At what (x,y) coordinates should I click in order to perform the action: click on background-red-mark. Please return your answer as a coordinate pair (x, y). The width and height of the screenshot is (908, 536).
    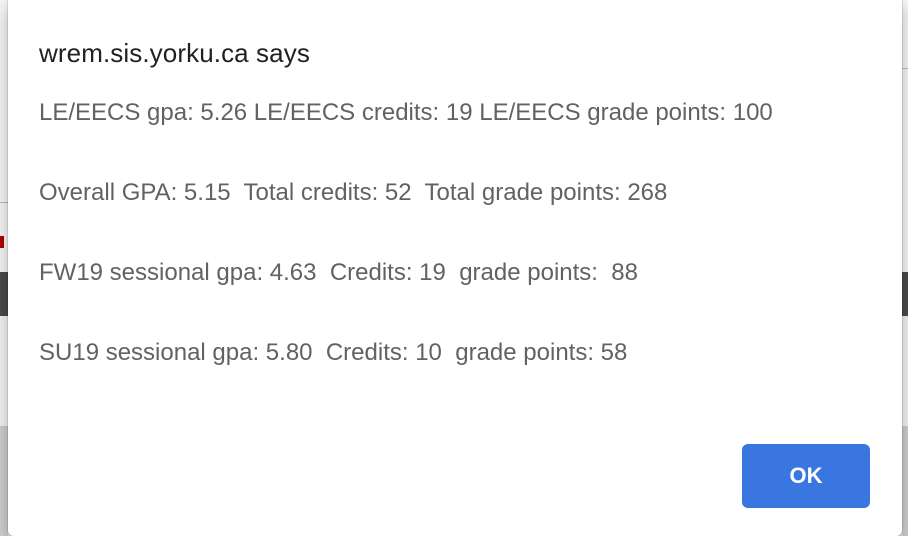
    Looking at the image, I should click on (2, 242).